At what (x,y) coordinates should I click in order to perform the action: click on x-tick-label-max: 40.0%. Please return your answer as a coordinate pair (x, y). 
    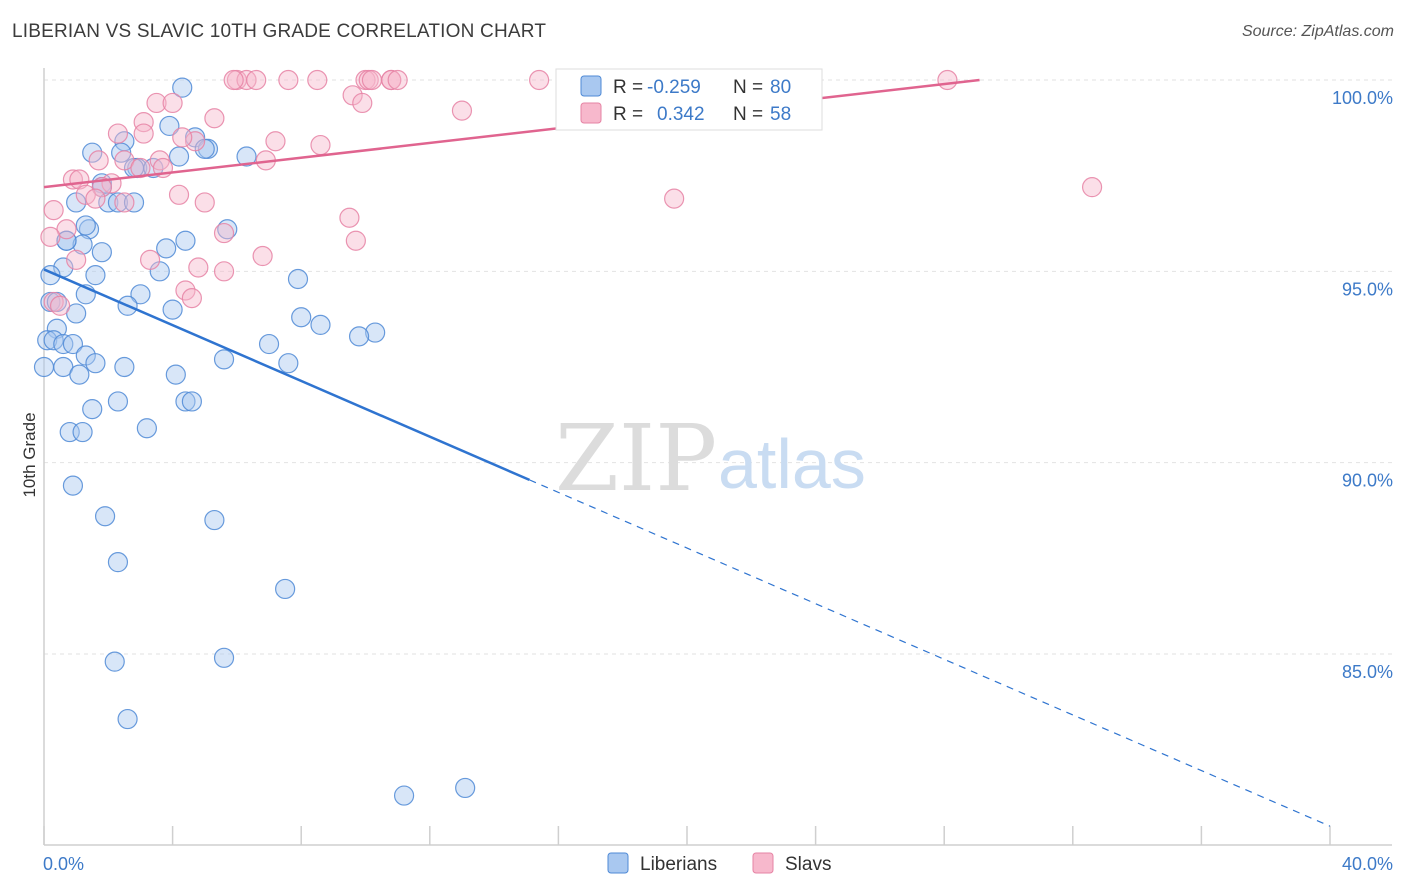
    Looking at the image, I should click on (1367, 864).